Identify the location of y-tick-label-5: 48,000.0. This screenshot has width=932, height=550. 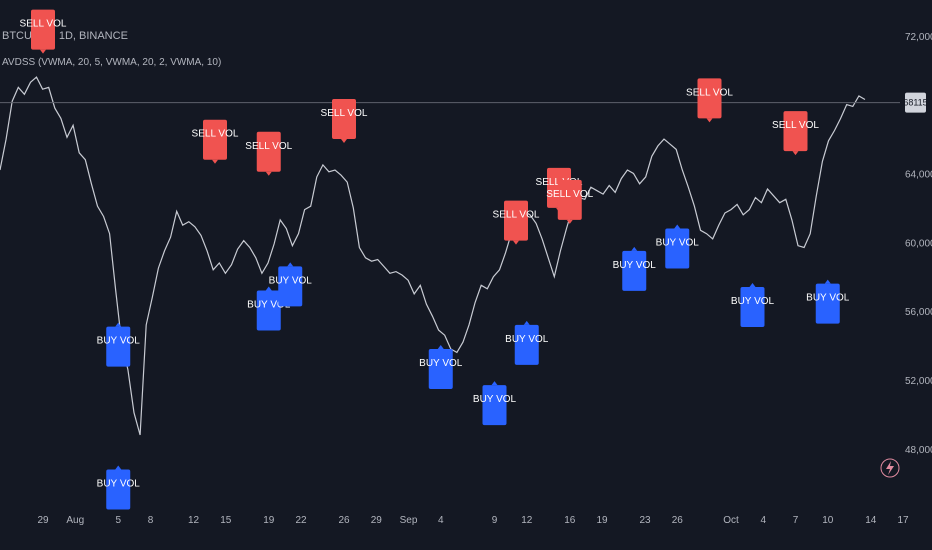
(918, 450).